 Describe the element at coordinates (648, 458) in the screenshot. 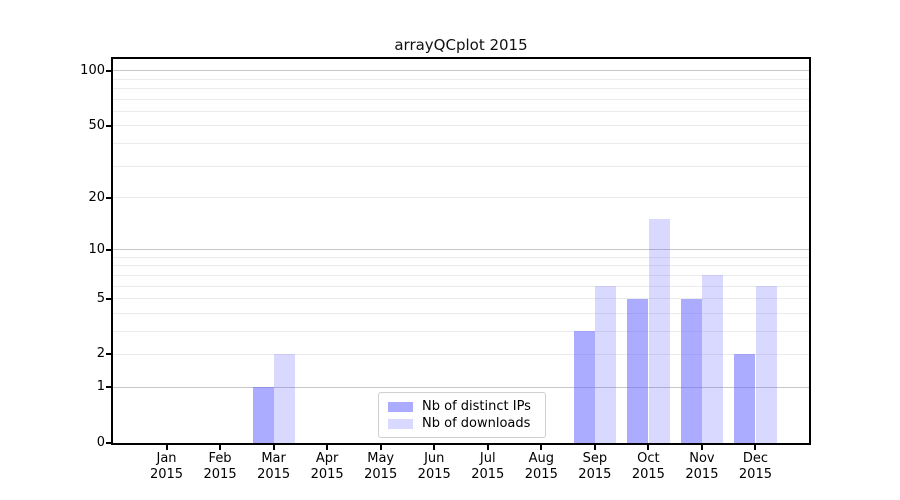

I see `x-tick-month: Oct` at that location.